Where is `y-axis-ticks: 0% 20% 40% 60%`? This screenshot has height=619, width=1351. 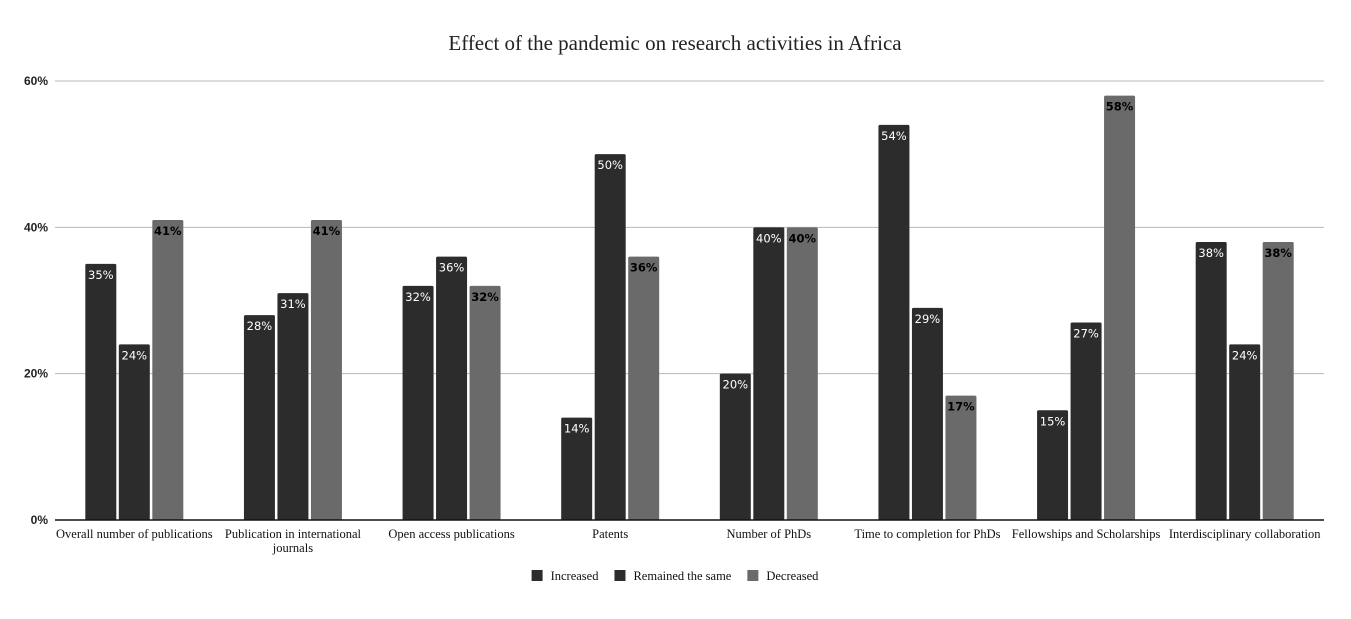
y-axis-ticks: 0% 20% 40% 60% is located at coordinates (36, 300).